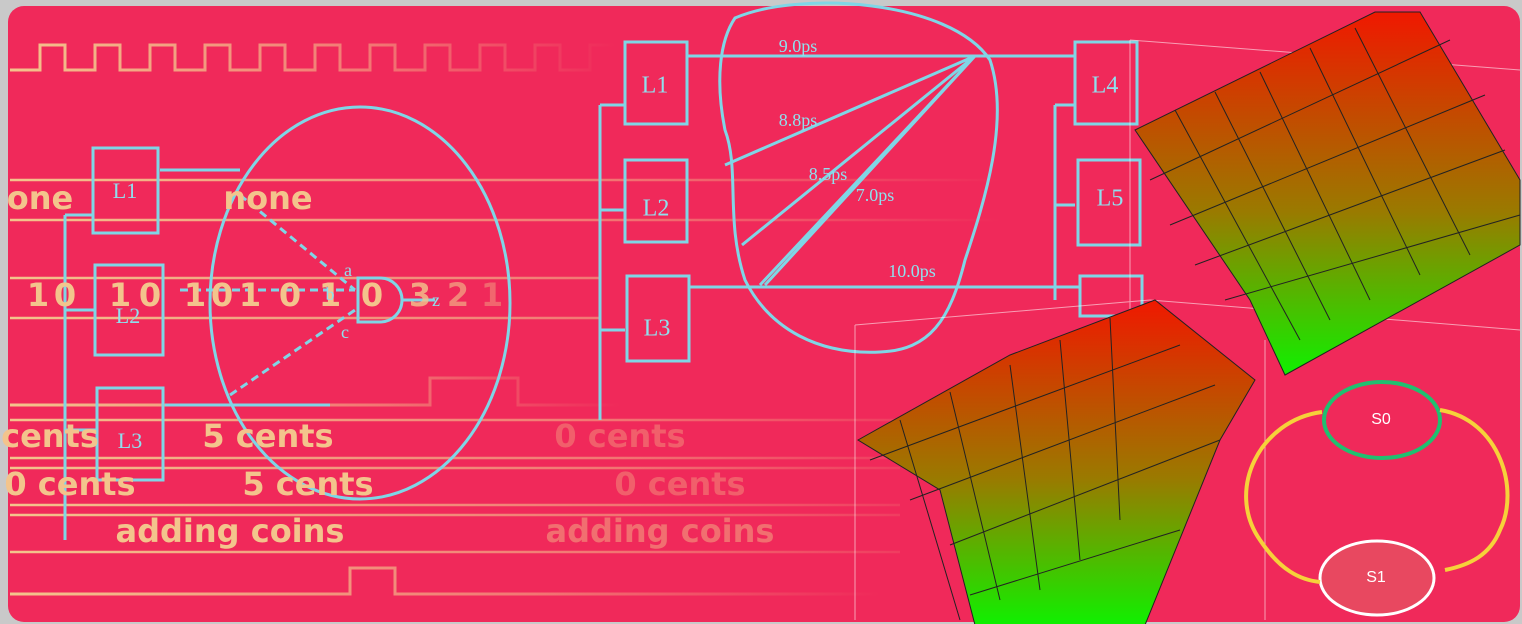  I want to click on latch-label: L4, so click(1105, 86).